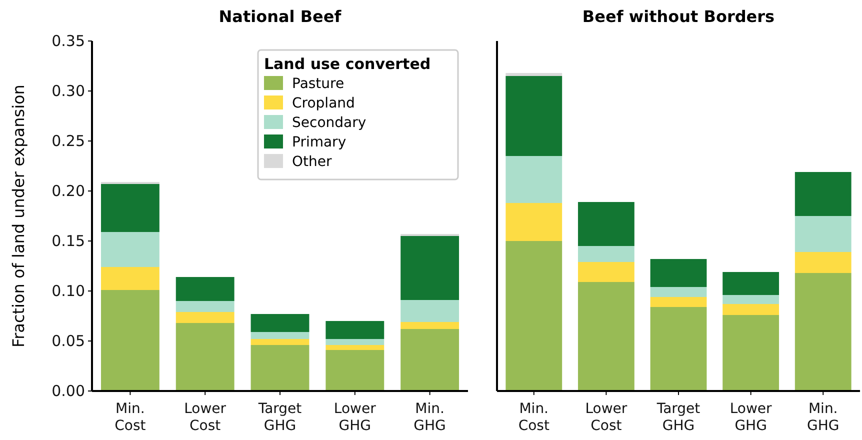  Describe the element at coordinates (280, 16) in the screenshot. I see `chart-title: National Beef` at that location.